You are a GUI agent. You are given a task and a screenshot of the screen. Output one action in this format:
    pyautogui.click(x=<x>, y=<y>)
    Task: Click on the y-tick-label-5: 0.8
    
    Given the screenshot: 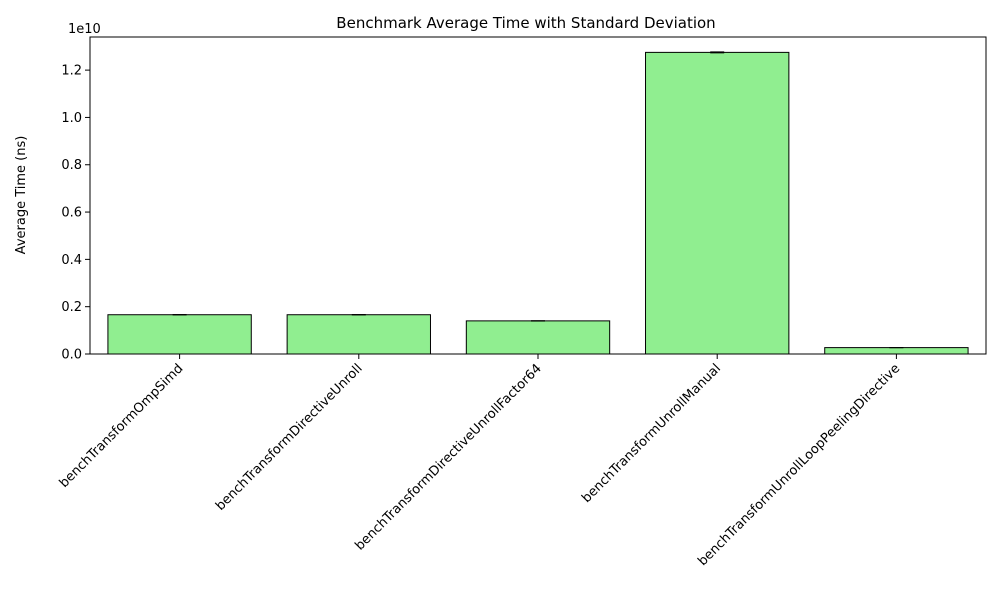 What is the action you would take?
    pyautogui.click(x=71, y=165)
    